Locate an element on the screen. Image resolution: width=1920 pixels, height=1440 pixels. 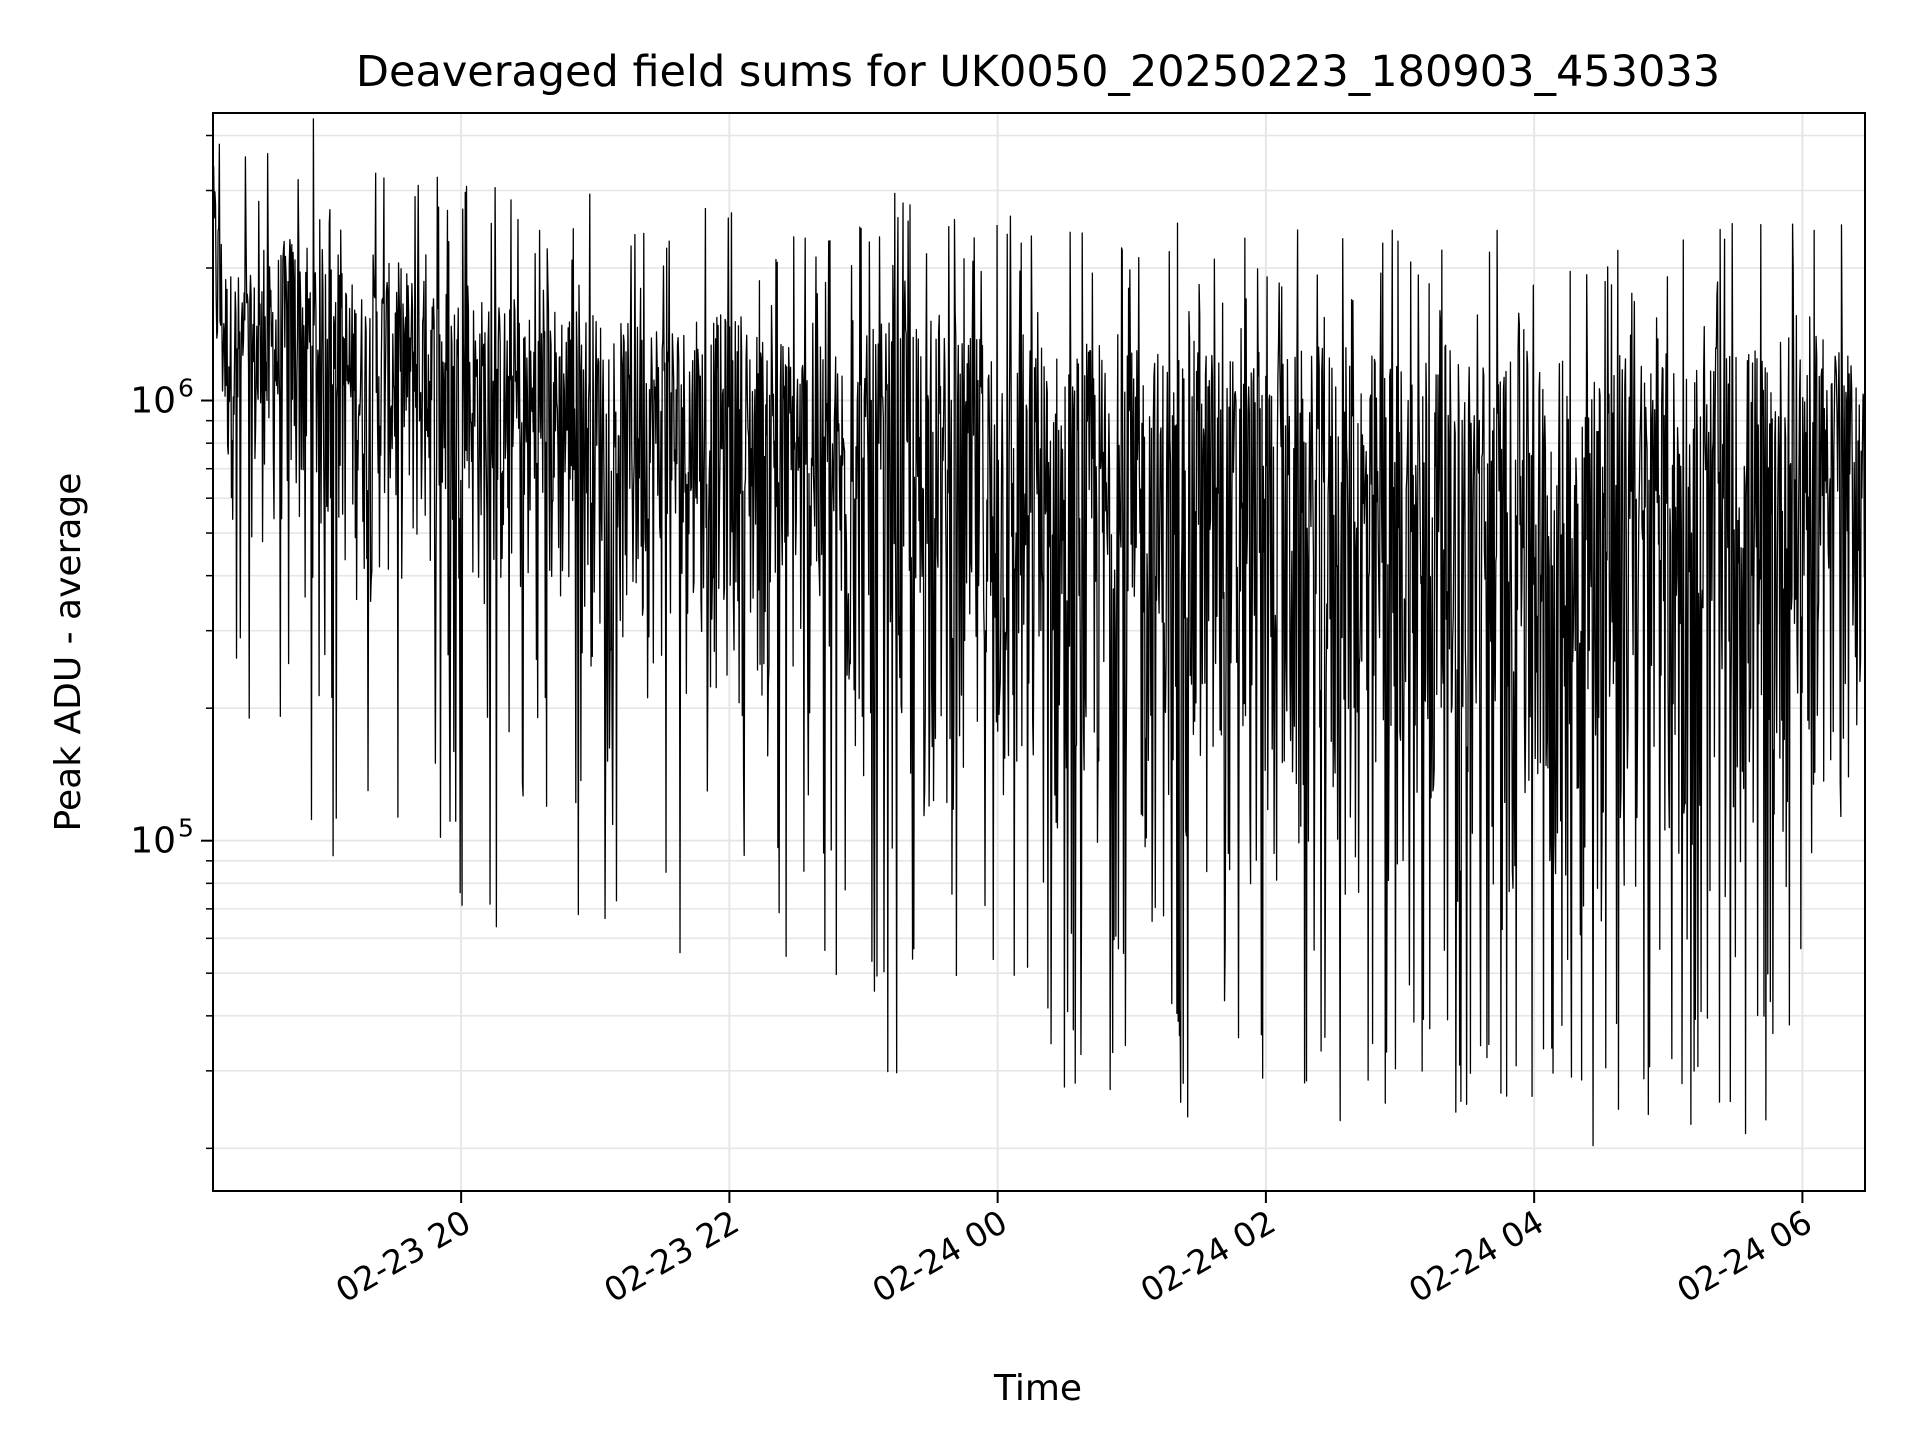
y-tick-label: 10 6 is located at coordinates (162, 398).